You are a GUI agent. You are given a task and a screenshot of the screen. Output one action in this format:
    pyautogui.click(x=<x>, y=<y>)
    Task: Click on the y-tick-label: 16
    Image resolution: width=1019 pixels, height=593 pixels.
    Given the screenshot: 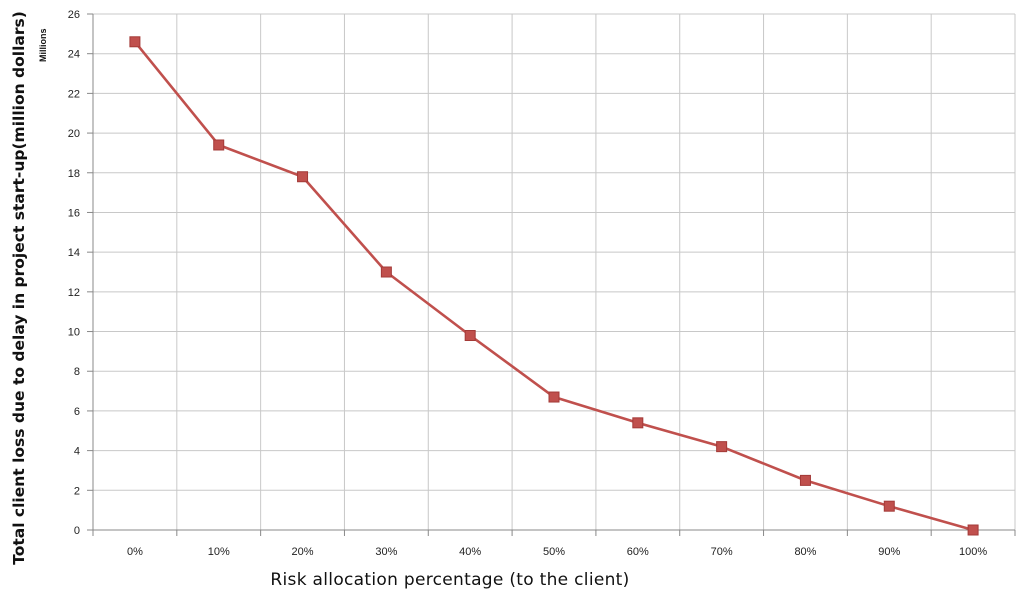 What is the action you would take?
    pyautogui.click(x=74, y=213)
    